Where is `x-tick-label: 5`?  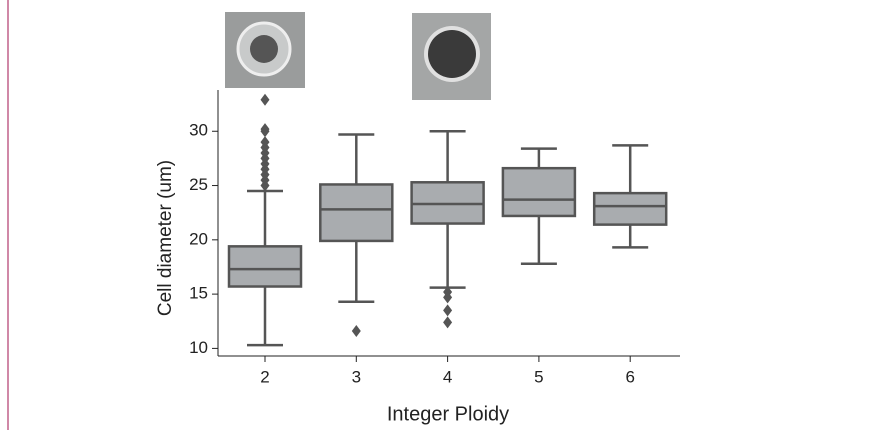 x-tick-label: 5 is located at coordinates (538, 376).